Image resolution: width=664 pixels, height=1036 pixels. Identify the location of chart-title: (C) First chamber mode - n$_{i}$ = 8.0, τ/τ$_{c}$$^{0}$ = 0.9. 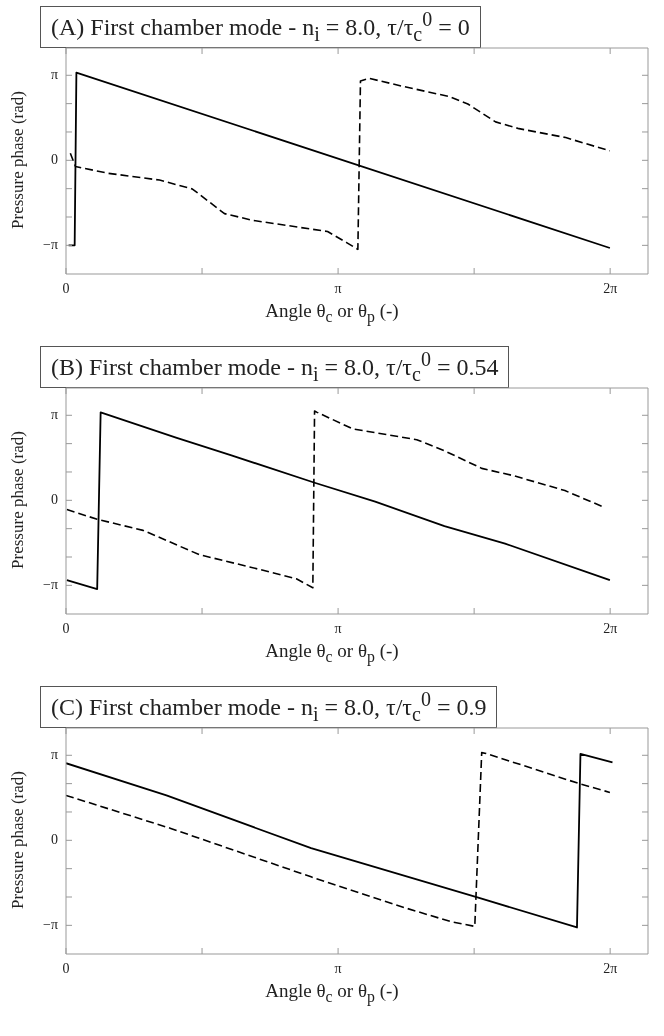
(269, 707).